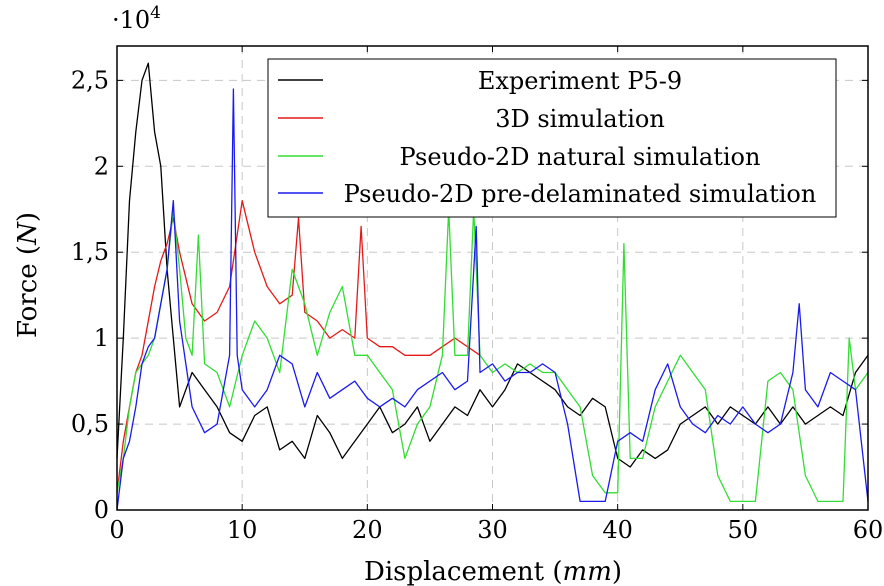 The width and height of the screenshot is (884, 586). Describe the element at coordinates (242, 530) in the screenshot. I see `x-tick-label: 10` at that location.